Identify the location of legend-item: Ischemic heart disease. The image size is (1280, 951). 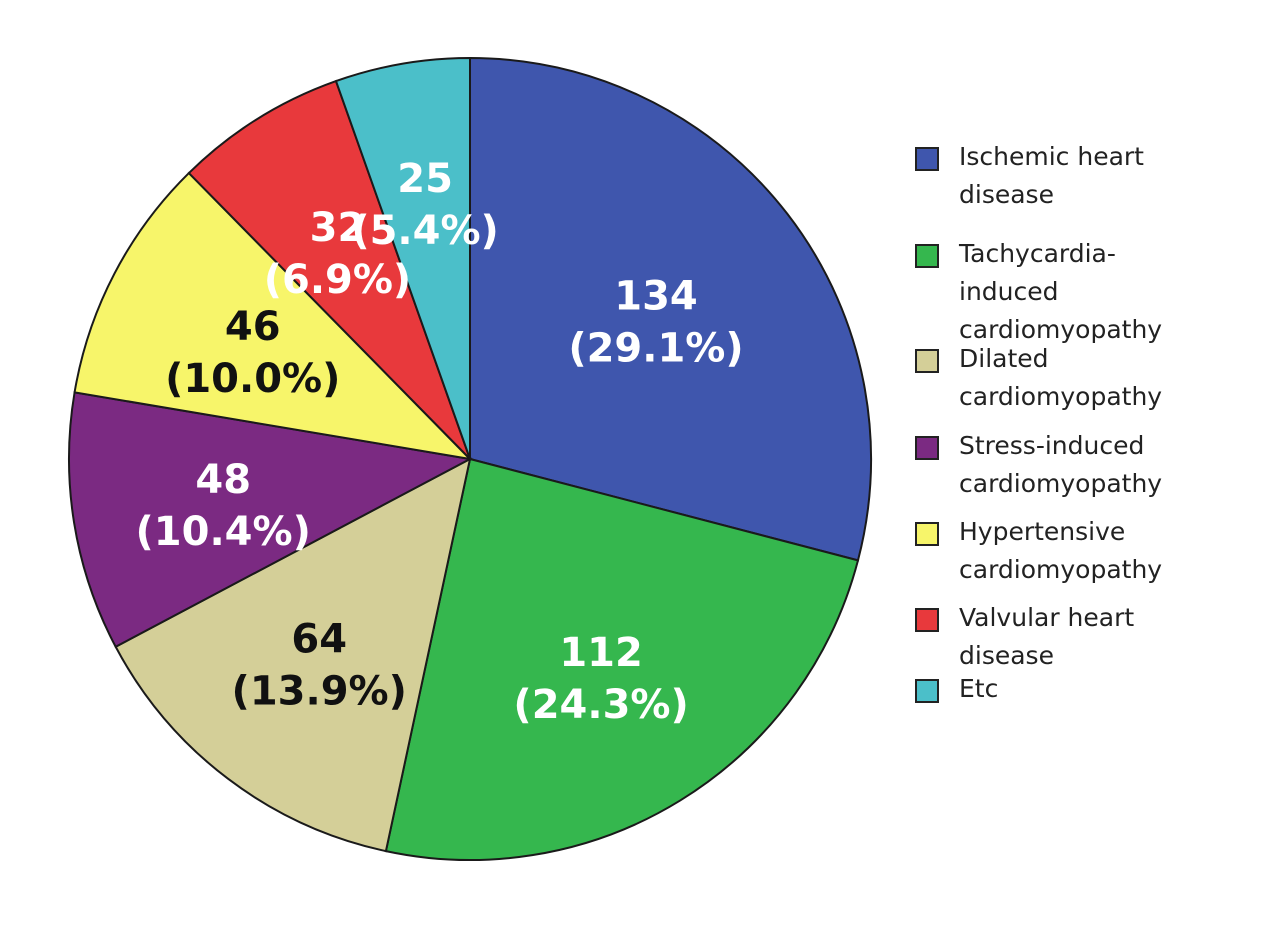
(1067, 178).